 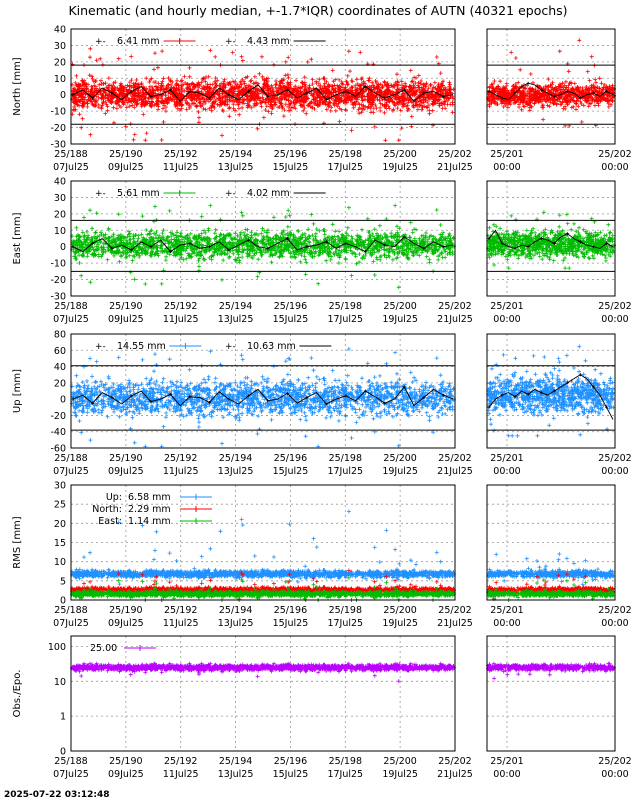 I want to click on x-tick-label-top: 25/201, so click(x=506, y=761).